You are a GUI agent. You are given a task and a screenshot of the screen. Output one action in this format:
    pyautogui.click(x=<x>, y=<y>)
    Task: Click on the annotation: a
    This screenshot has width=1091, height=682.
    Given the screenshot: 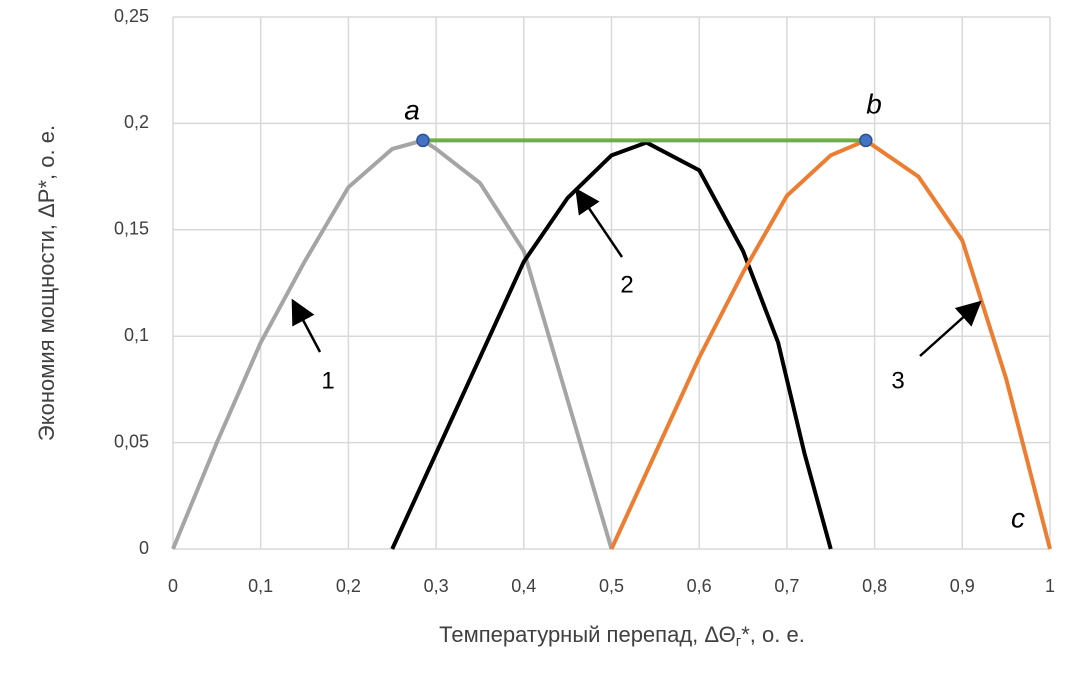 What is the action you would take?
    pyautogui.click(x=412, y=109)
    